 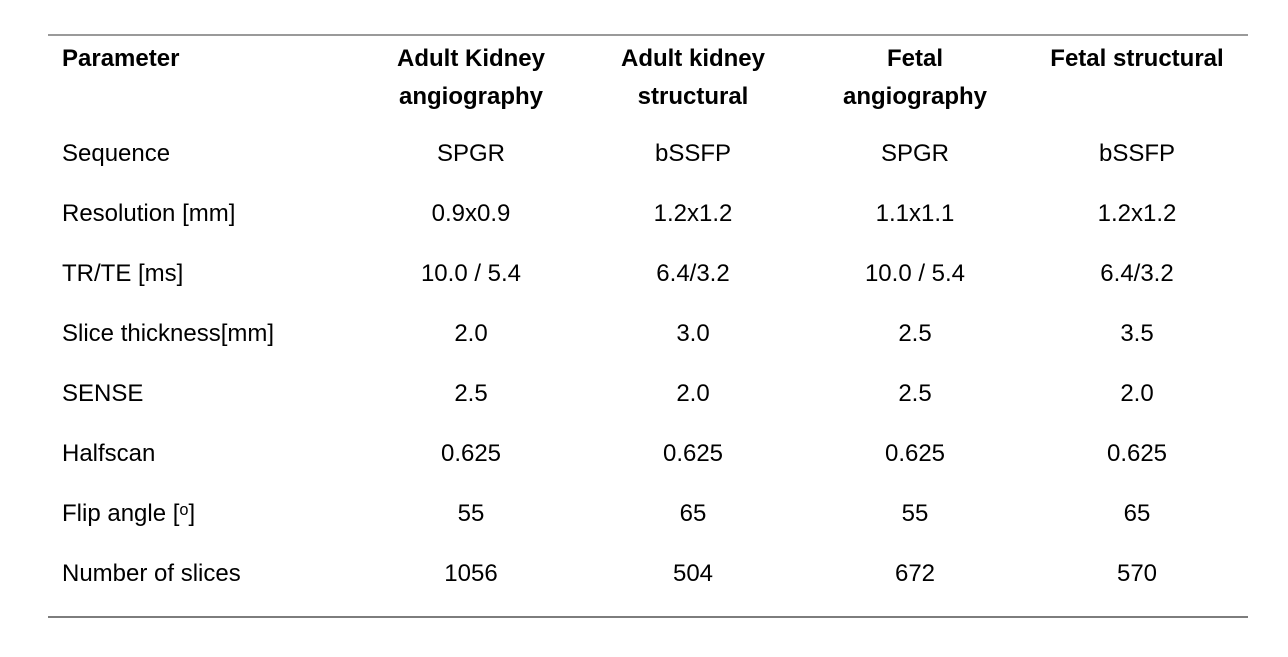 What do you see at coordinates (1137, 333) in the screenshot?
I see `value-cell: 3.5` at bounding box center [1137, 333].